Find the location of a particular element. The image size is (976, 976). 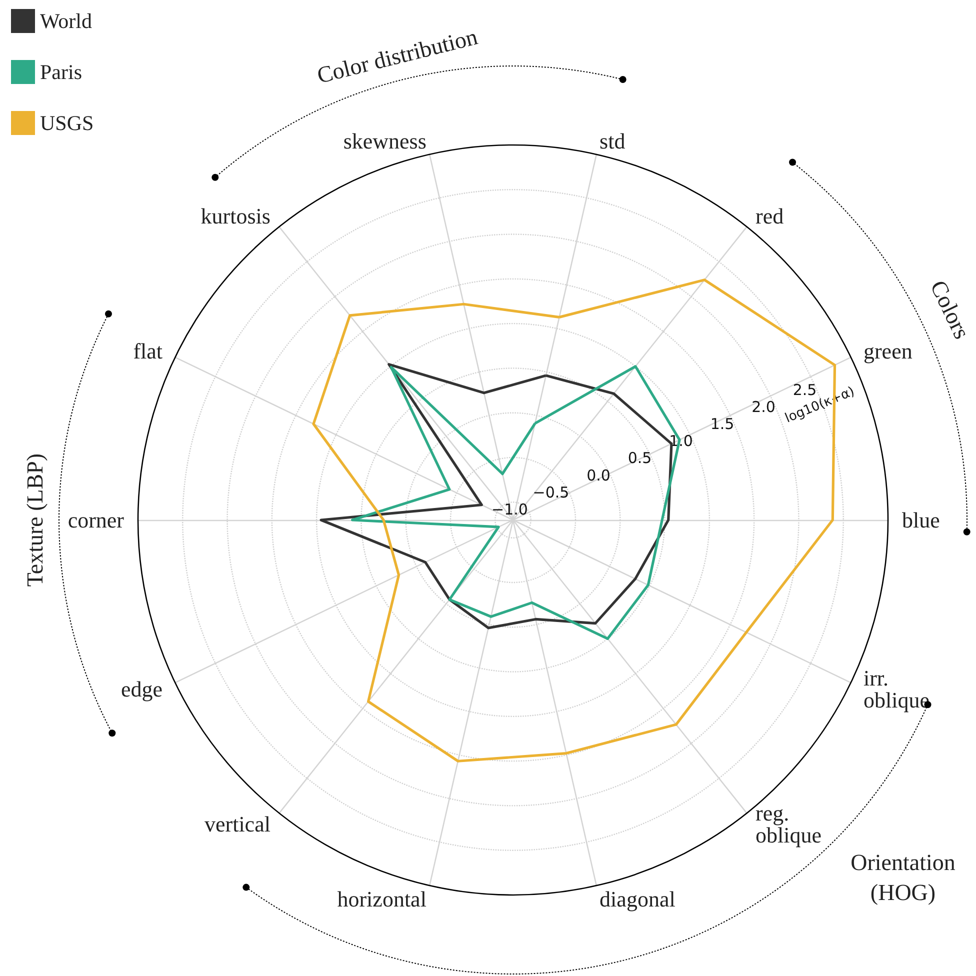

legend-label: World is located at coordinates (66, 21).